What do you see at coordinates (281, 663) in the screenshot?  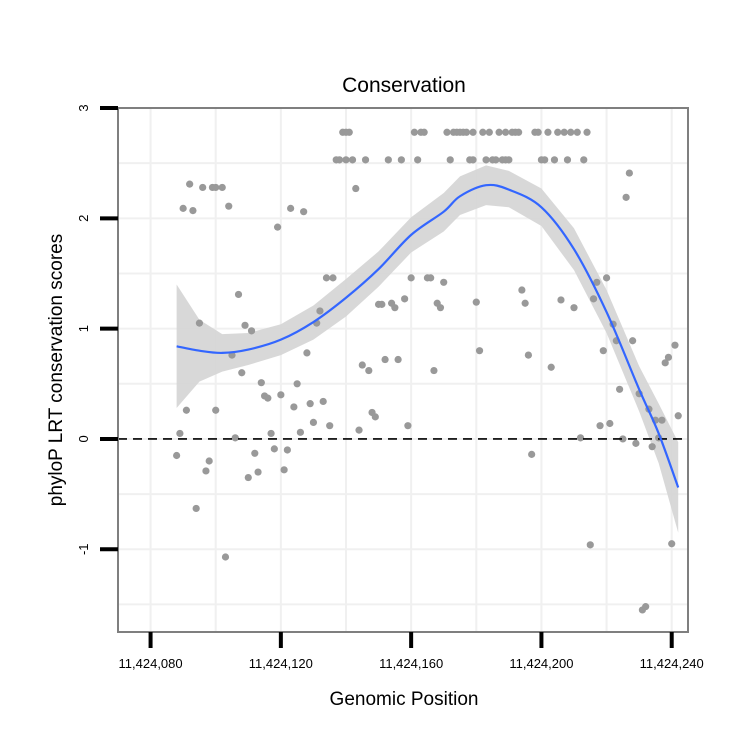 I see `x-tick-label: 11,424,120` at bounding box center [281, 663].